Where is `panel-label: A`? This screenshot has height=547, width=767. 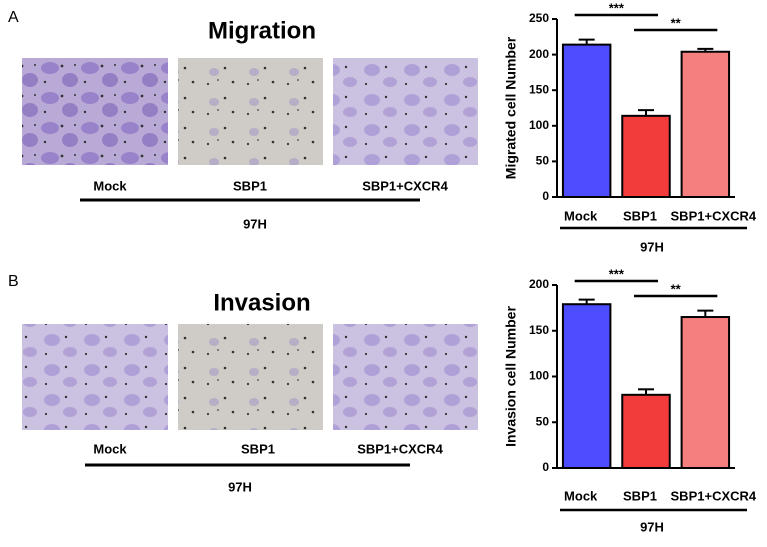
panel-label: A is located at coordinates (13, 17).